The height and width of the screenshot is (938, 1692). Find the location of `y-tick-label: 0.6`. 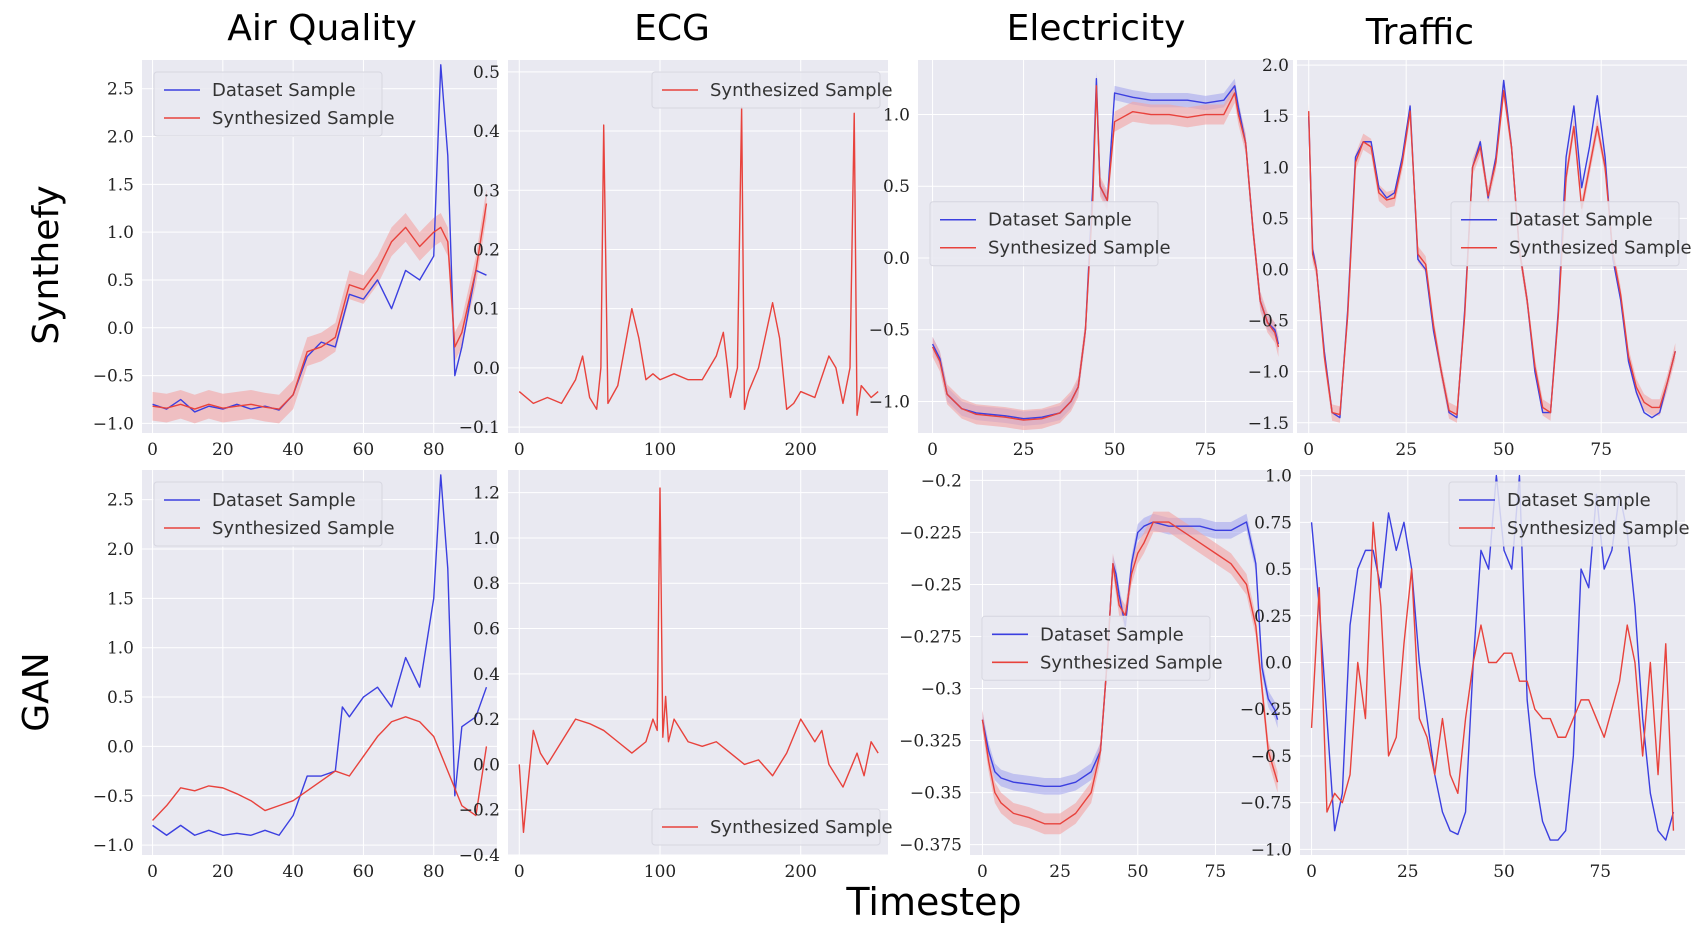

y-tick-label: 0.6 is located at coordinates (486, 630).